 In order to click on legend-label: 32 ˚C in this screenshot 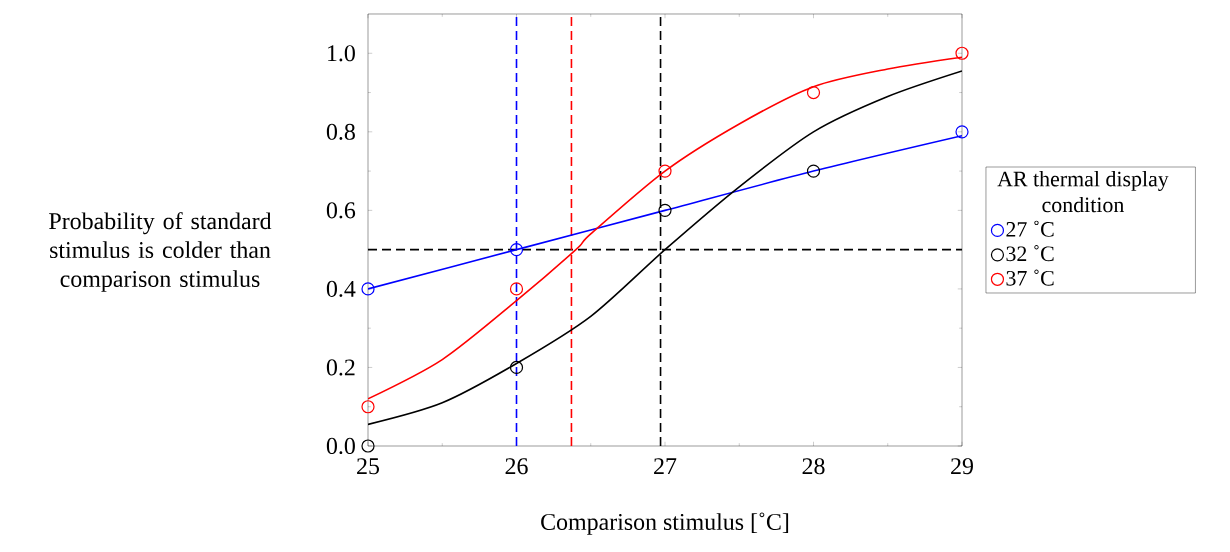, I will do `click(1030, 253)`.